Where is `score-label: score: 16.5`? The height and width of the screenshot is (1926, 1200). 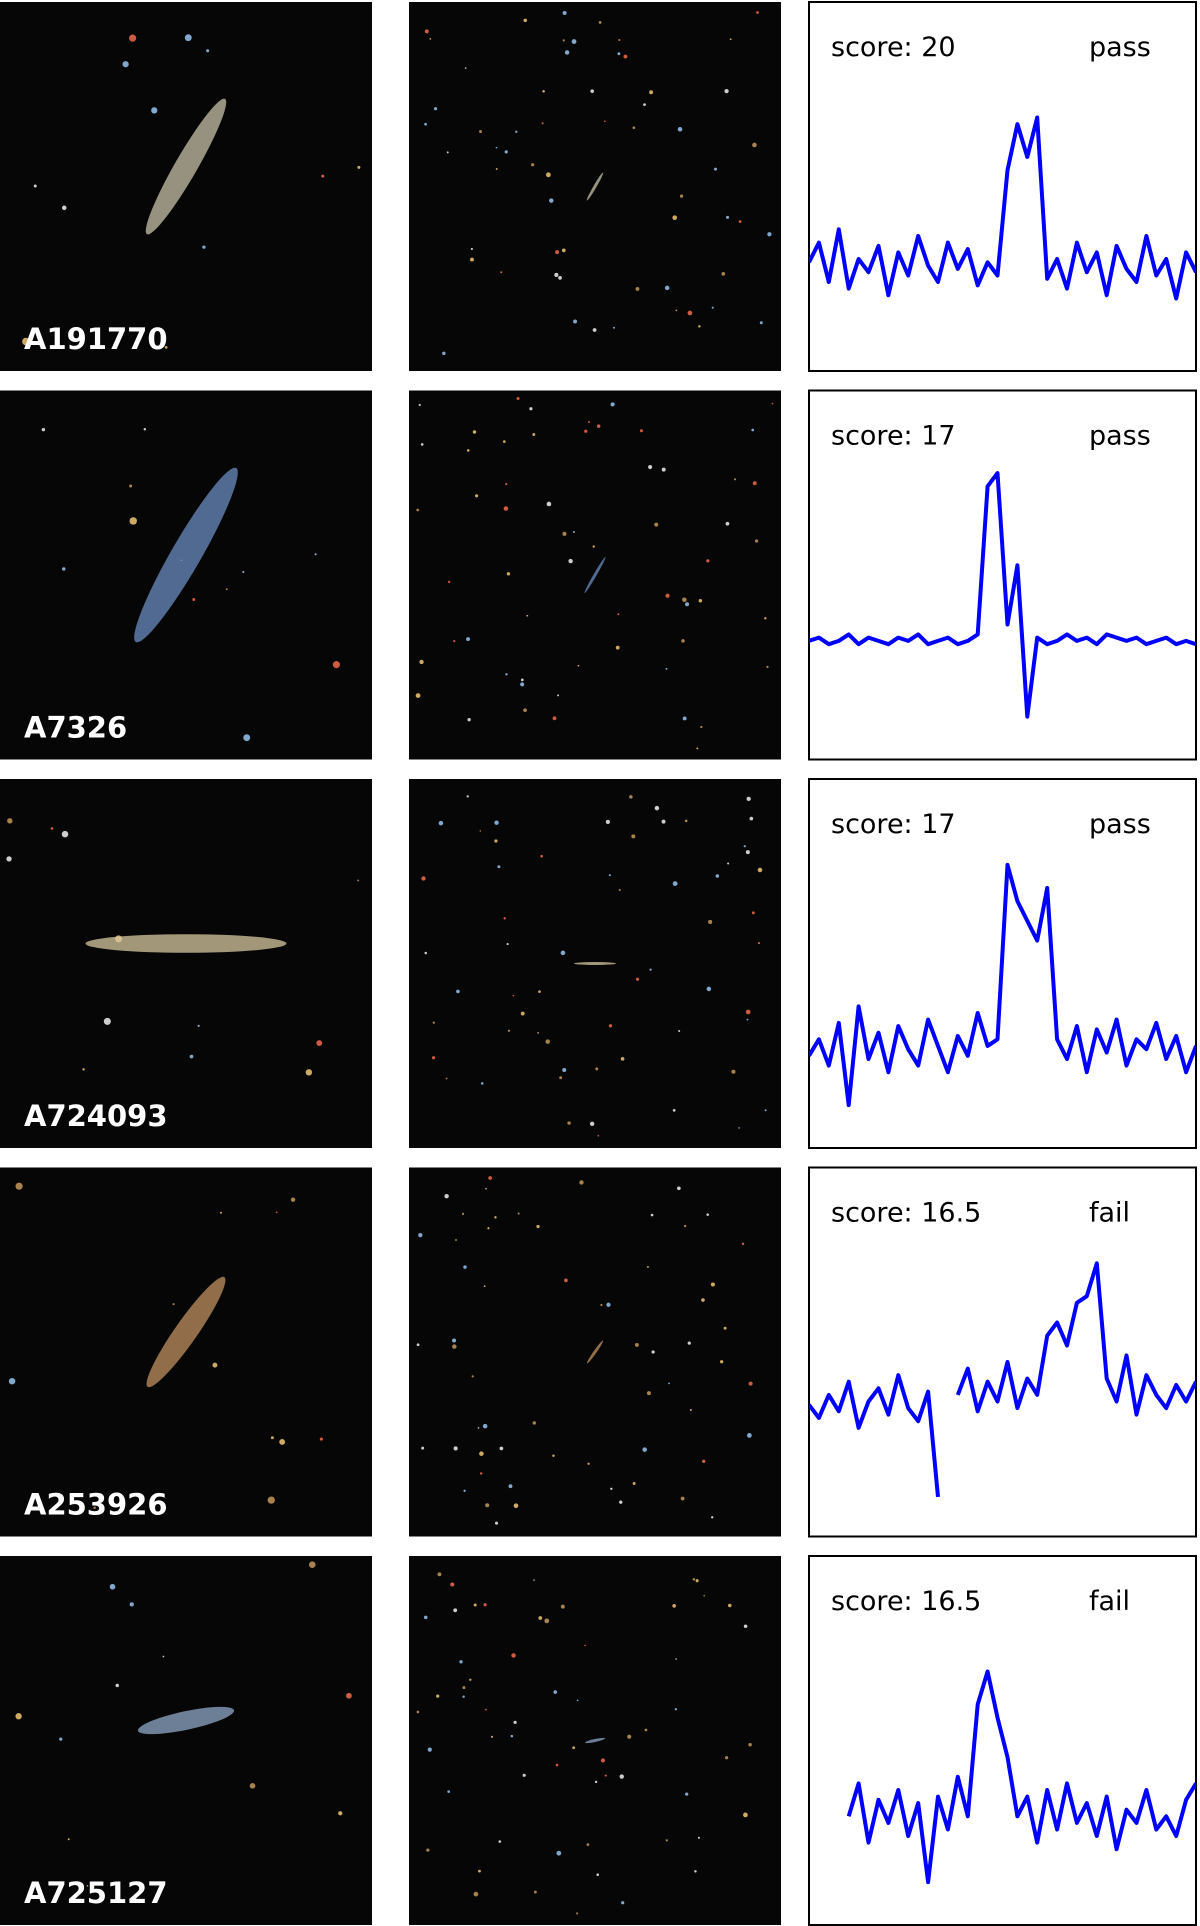 score-label: score: 16.5 is located at coordinates (906, 1601).